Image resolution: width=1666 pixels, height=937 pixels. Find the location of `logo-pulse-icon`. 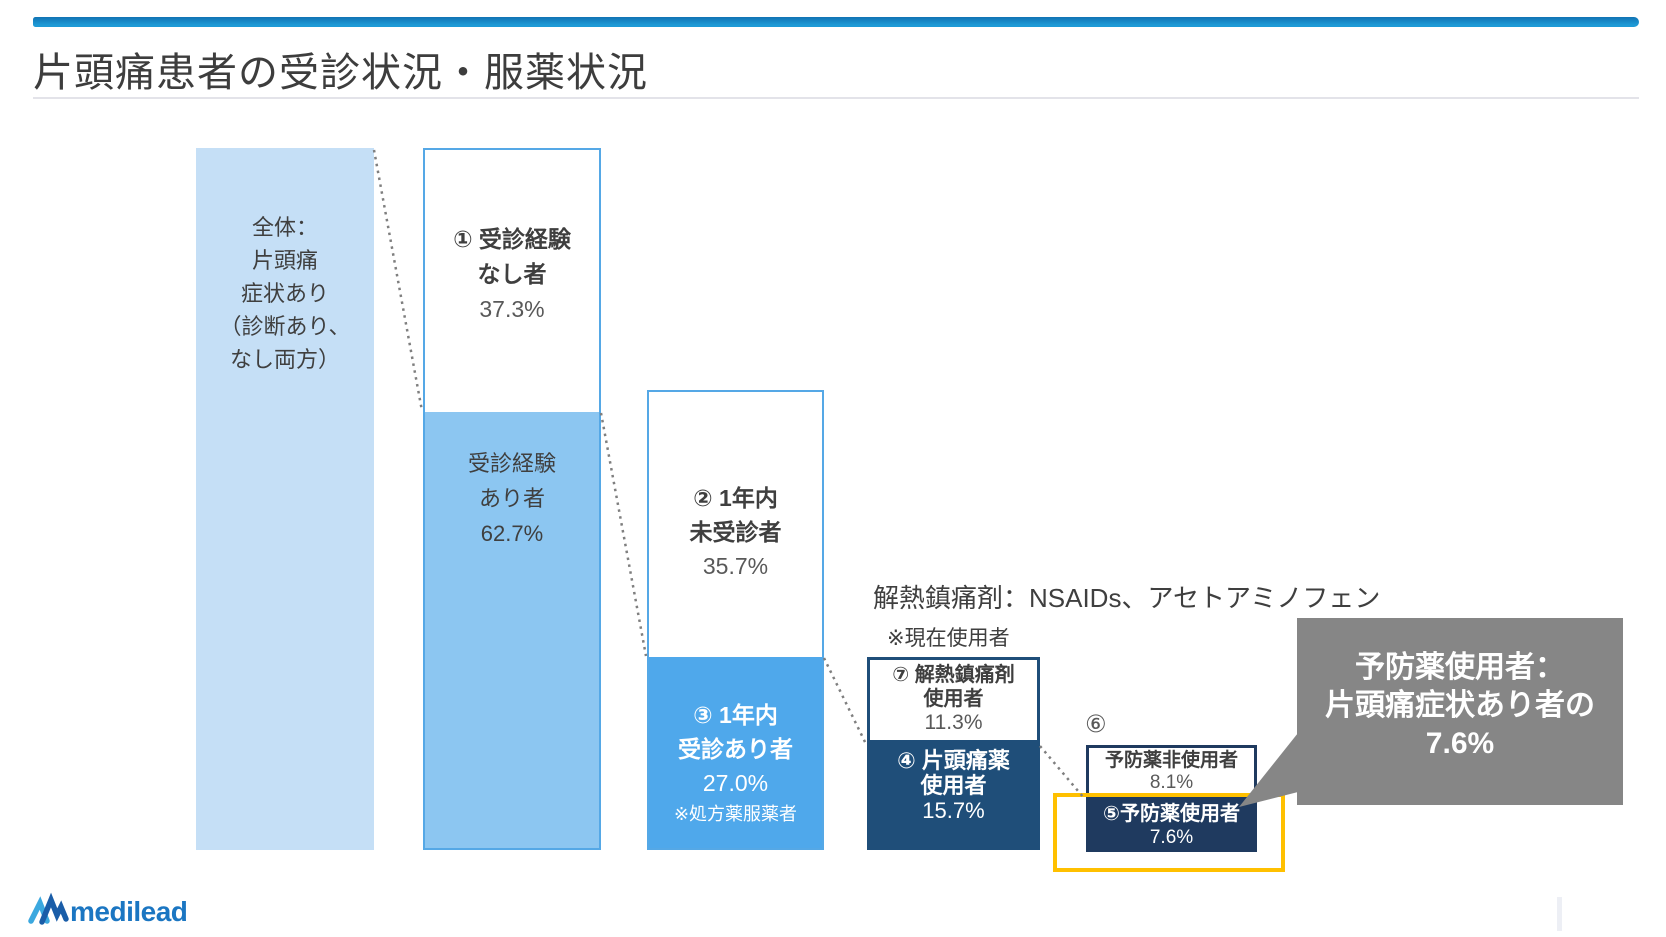

logo-pulse-icon is located at coordinates (39, 910).